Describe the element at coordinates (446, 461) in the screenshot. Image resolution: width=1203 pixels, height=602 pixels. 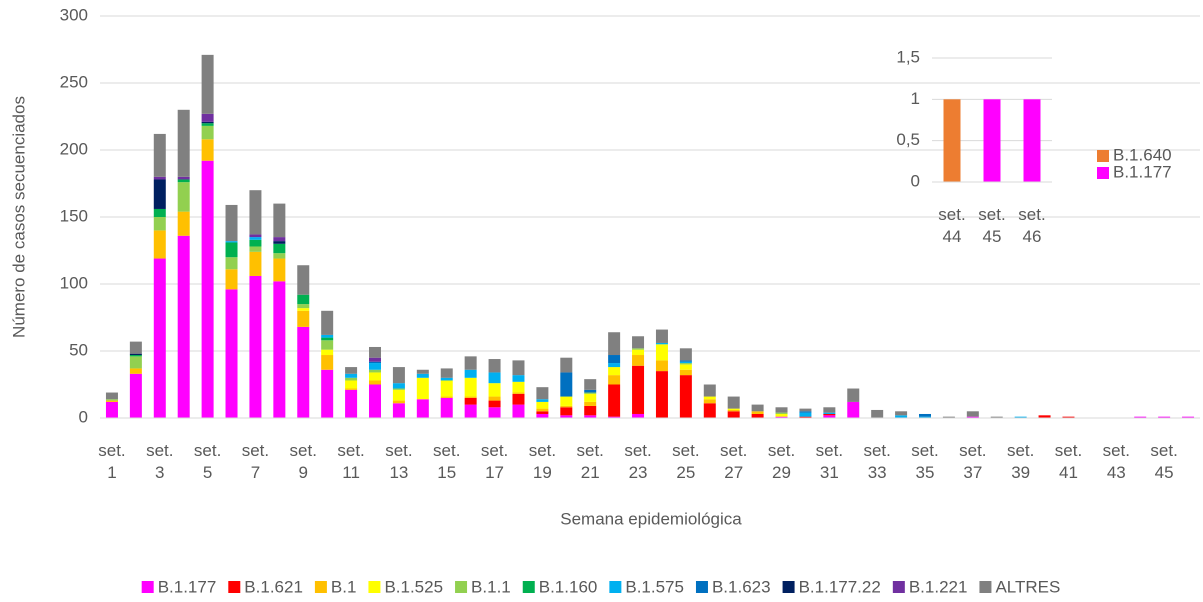
I see `x-tick-label: set. 15` at that location.